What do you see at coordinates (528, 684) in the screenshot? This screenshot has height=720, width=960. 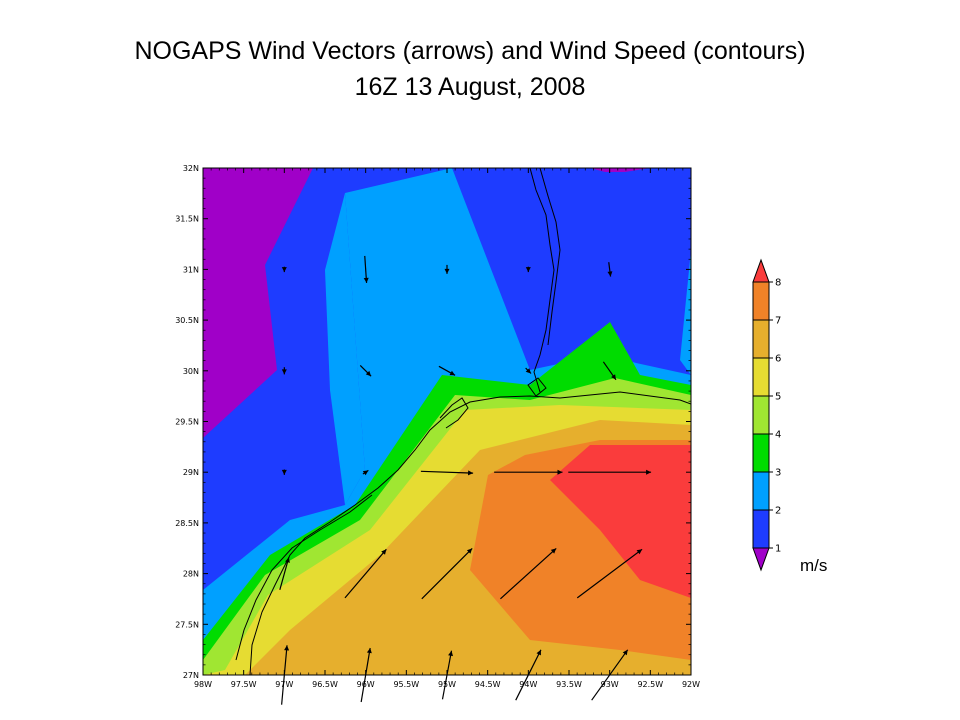 I see `x-tick-label: 94W` at bounding box center [528, 684].